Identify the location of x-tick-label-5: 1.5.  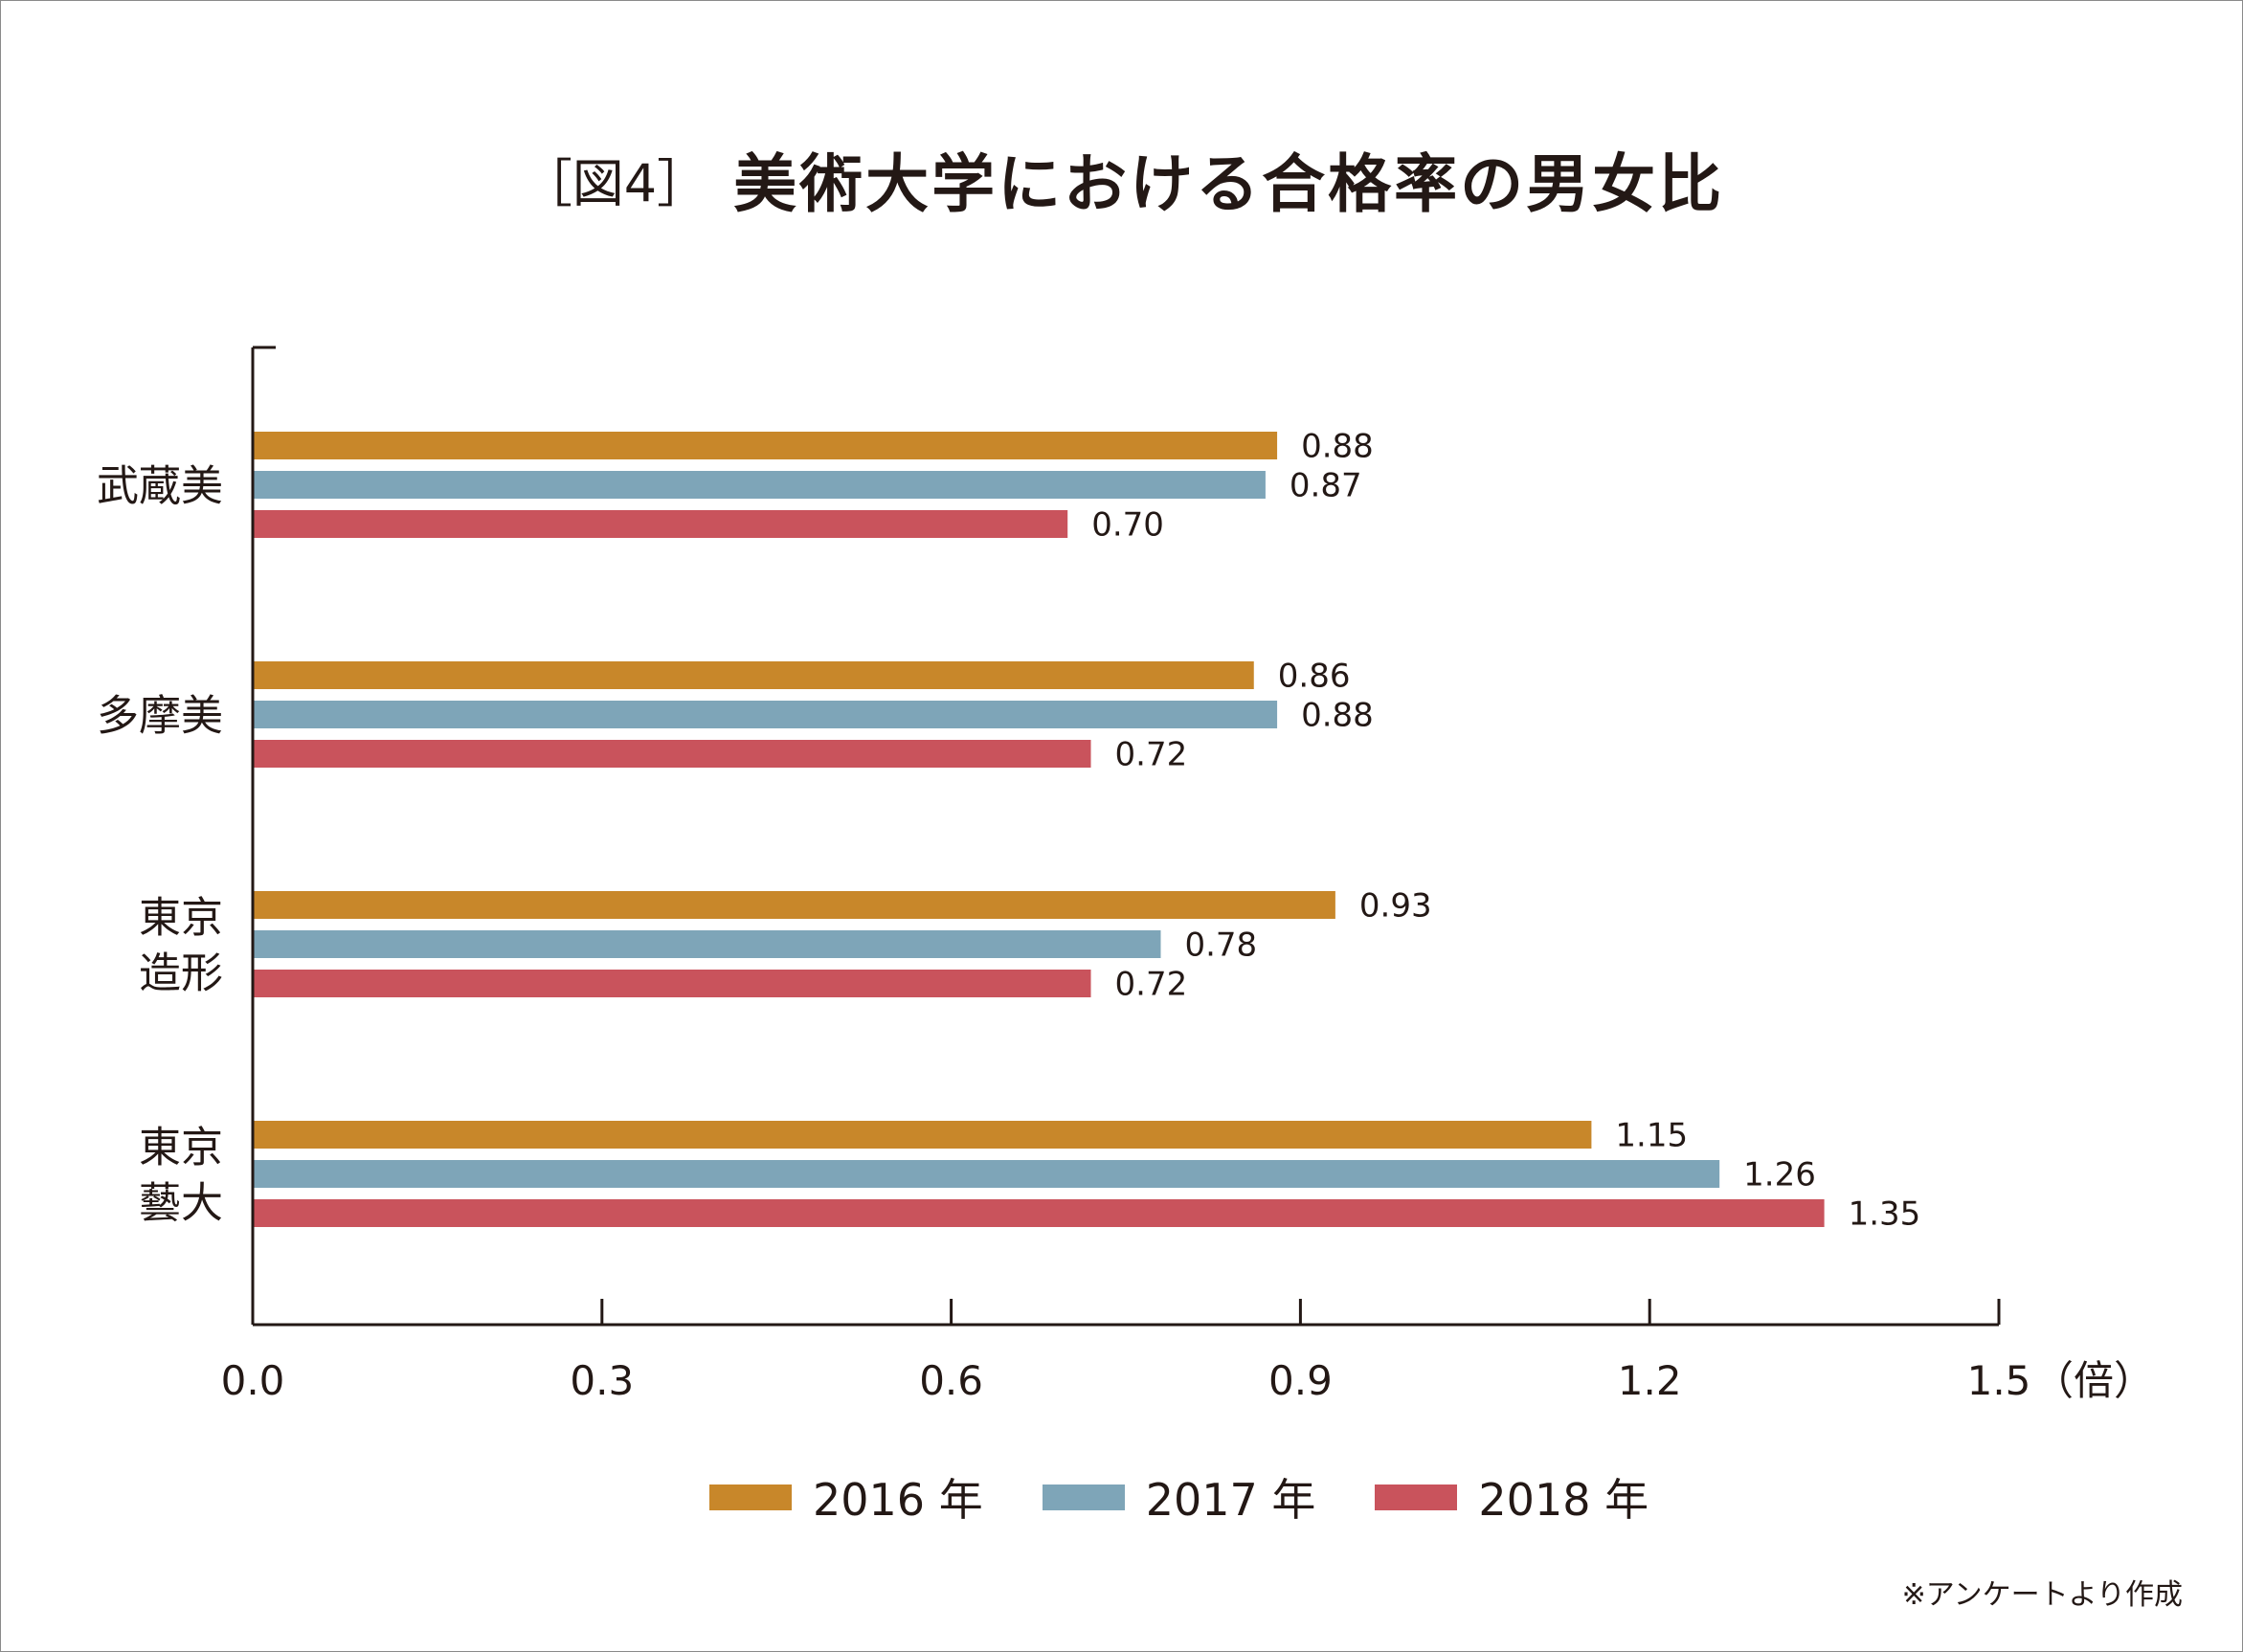
(1999, 1380).